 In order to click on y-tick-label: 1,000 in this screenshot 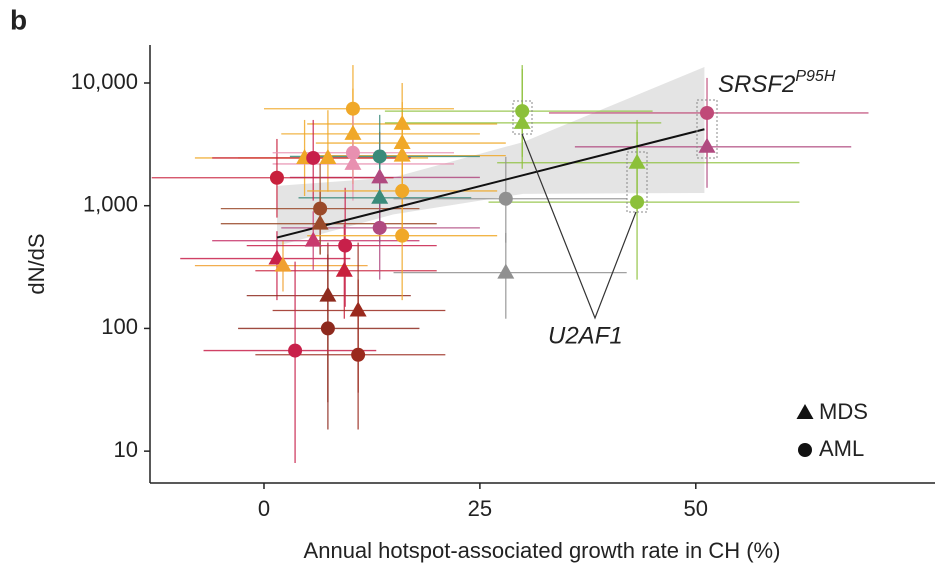, I will do `click(110, 204)`.